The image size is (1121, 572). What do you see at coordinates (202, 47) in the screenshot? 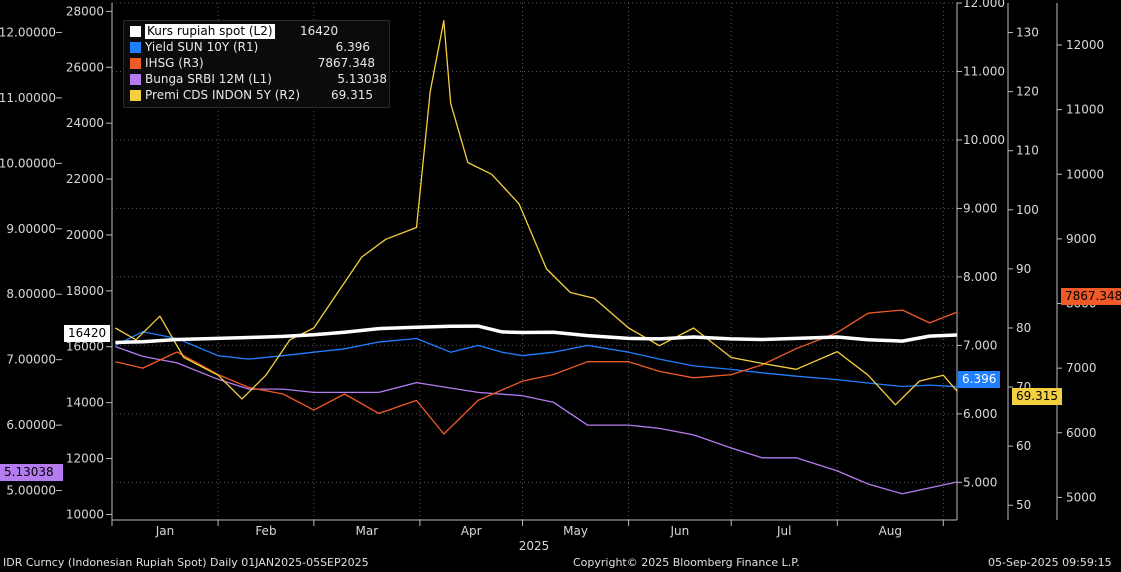
I see `legend-name-yield: Yield SUN 10Y (R1)` at bounding box center [202, 47].